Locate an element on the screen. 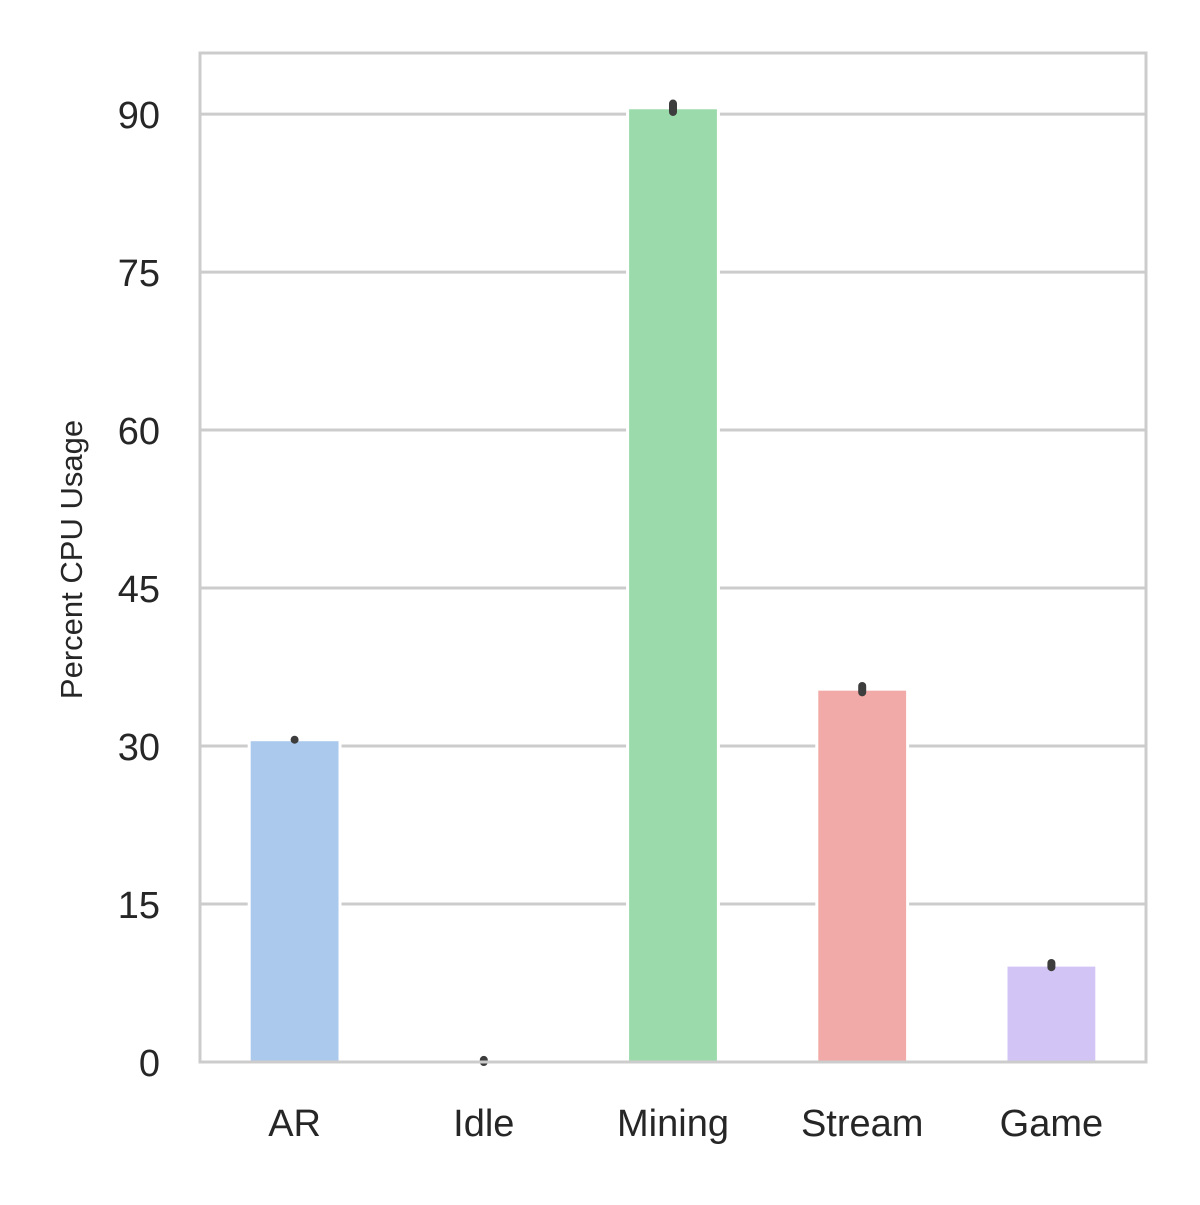  bar-stream is located at coordinates (862, 875).